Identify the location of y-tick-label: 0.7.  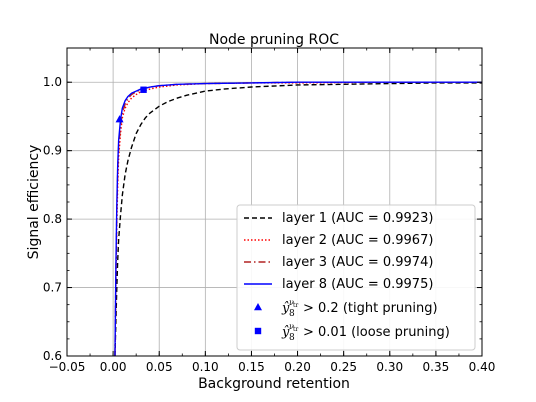
(52, 288).